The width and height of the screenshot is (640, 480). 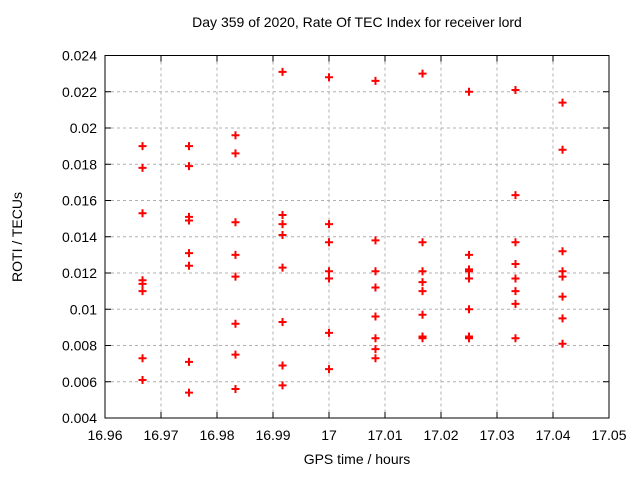 I want to click on y-tick-label: 0.008, so click(x=79, y=346).